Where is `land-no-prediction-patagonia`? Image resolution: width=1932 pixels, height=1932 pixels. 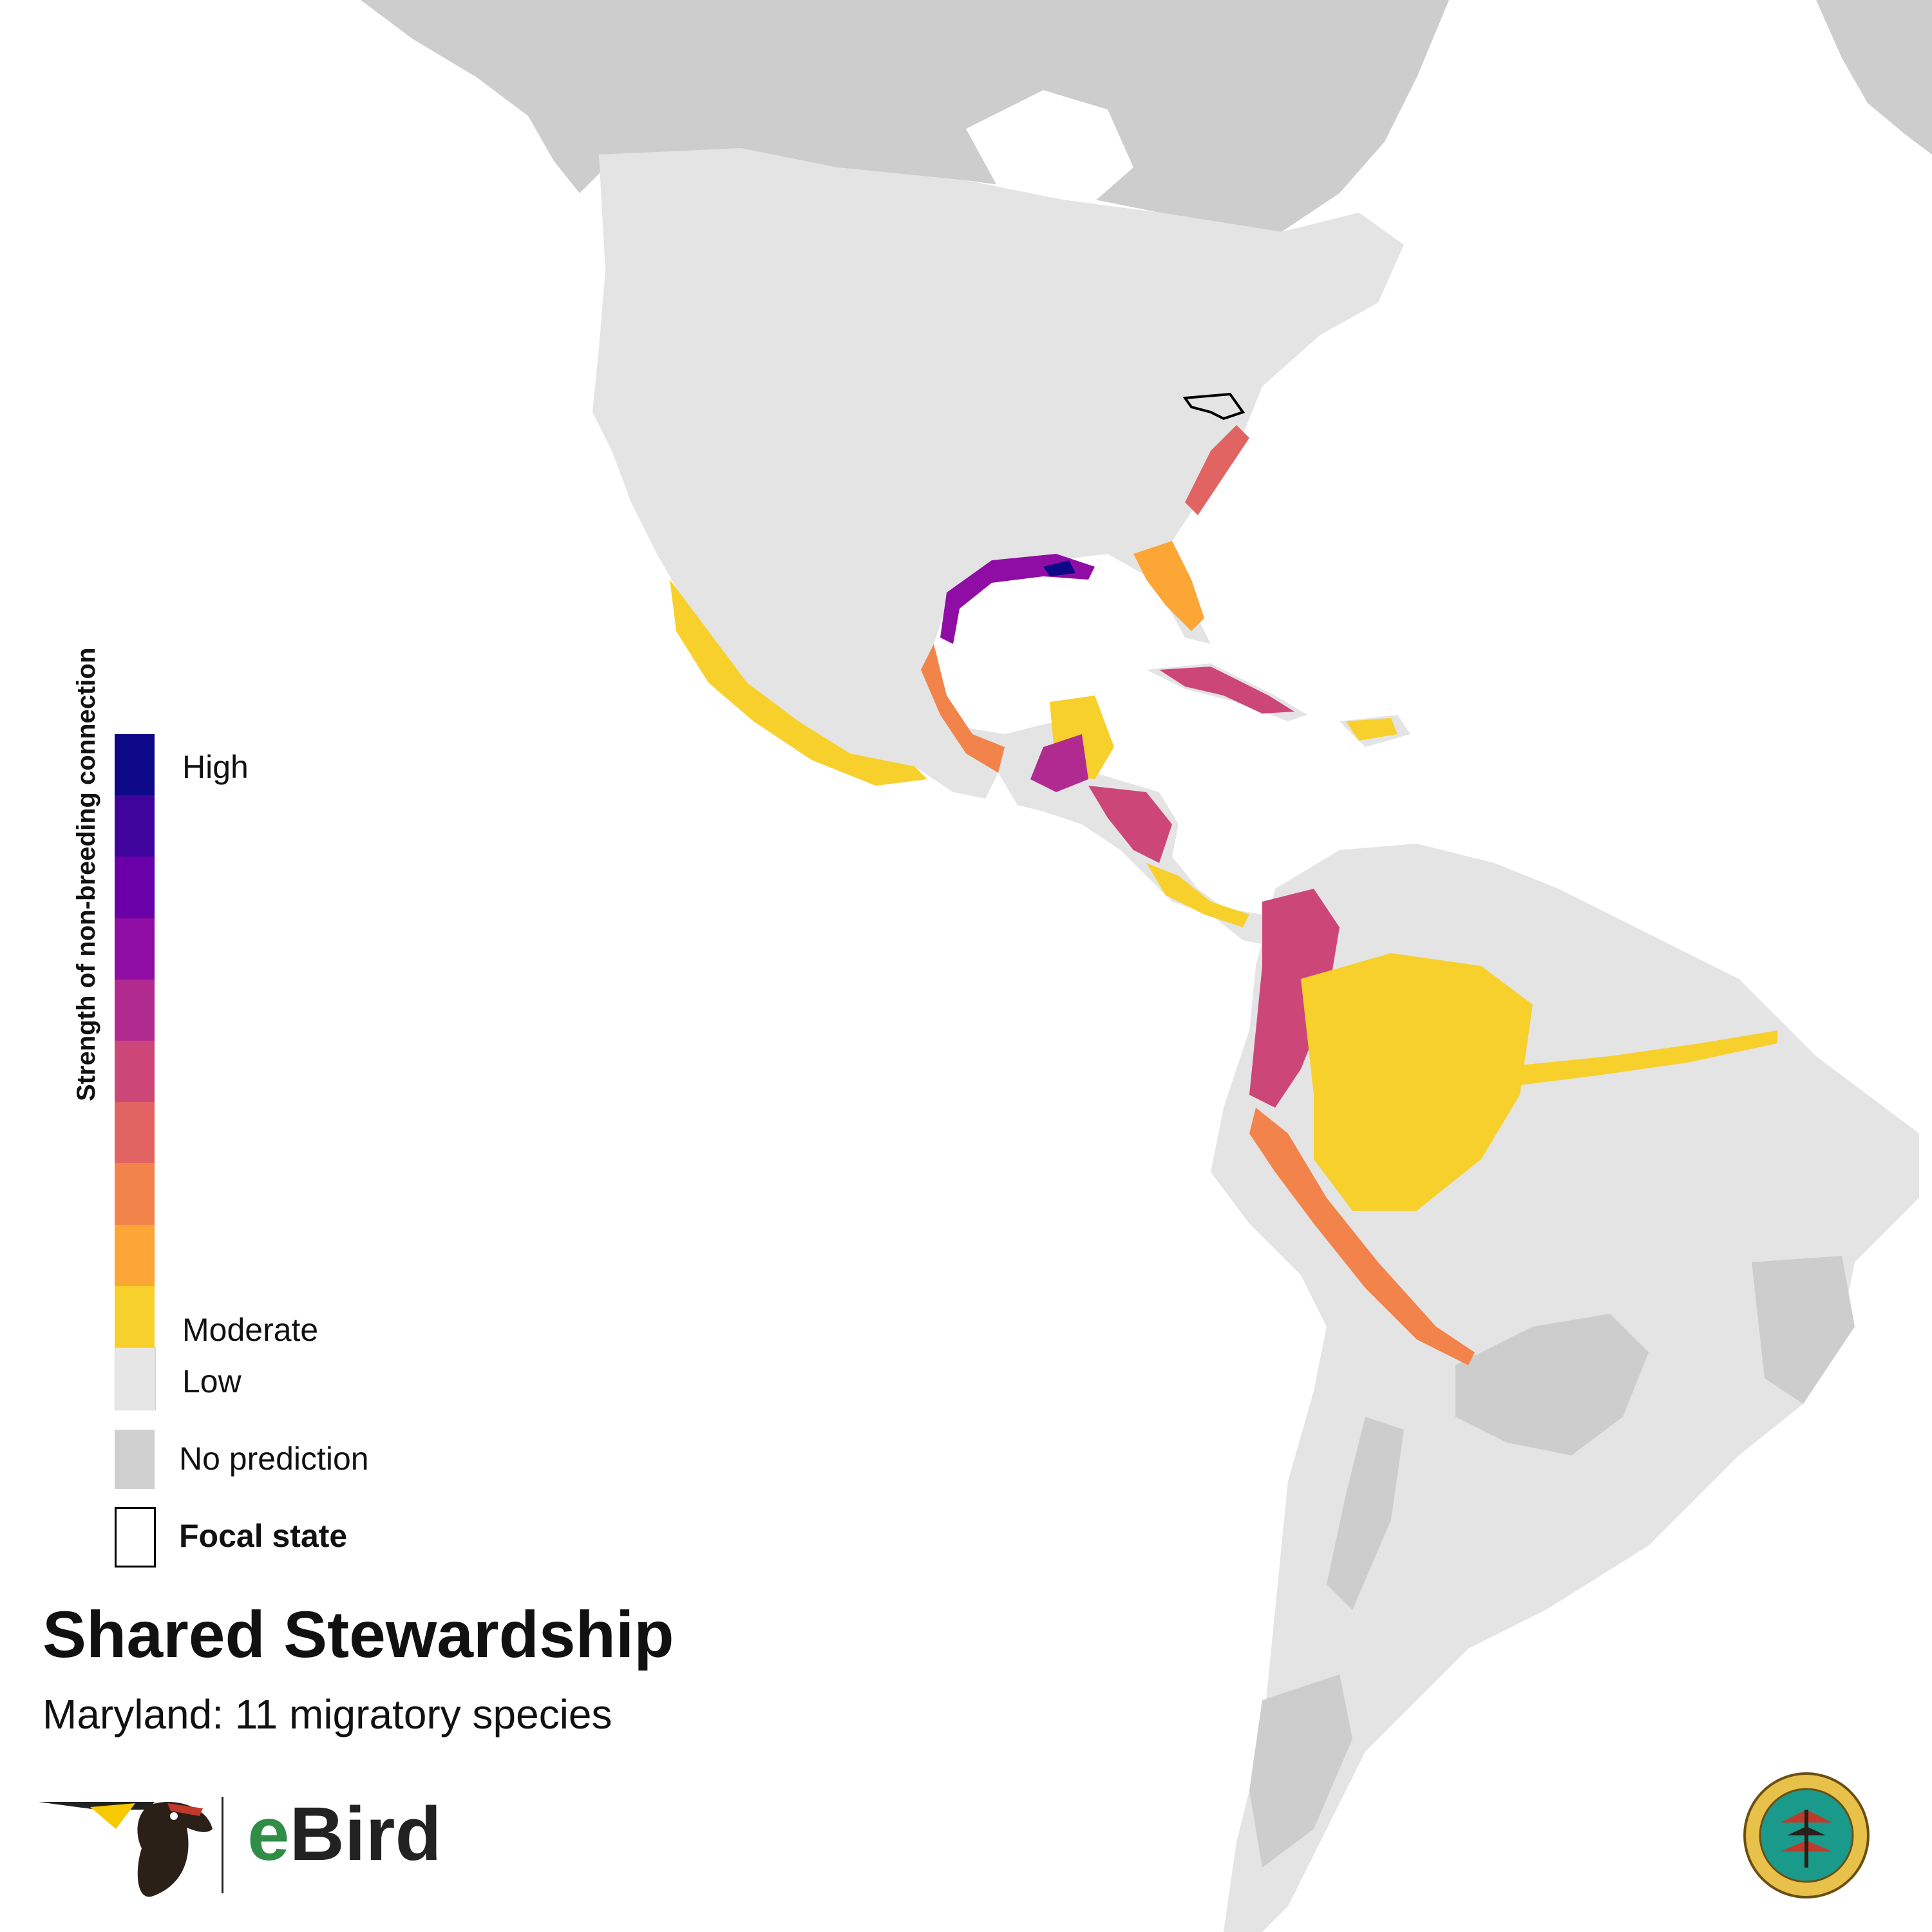 land-no-prediction-patagonia is located at coordinates (1300, 1771).